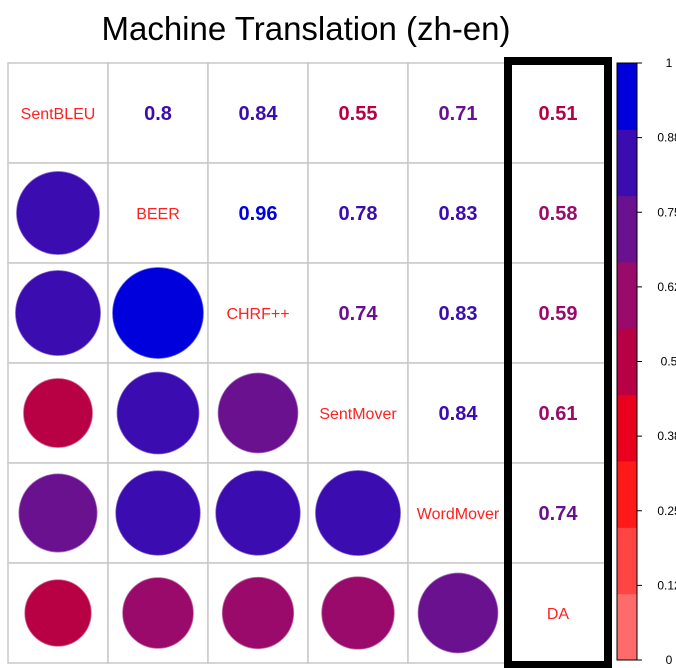 This screenshot has height=668, width=676. Describe the element at coordinates (669, 63) in the screenshot. I see `colorbar-tick-label: 1` at that location.